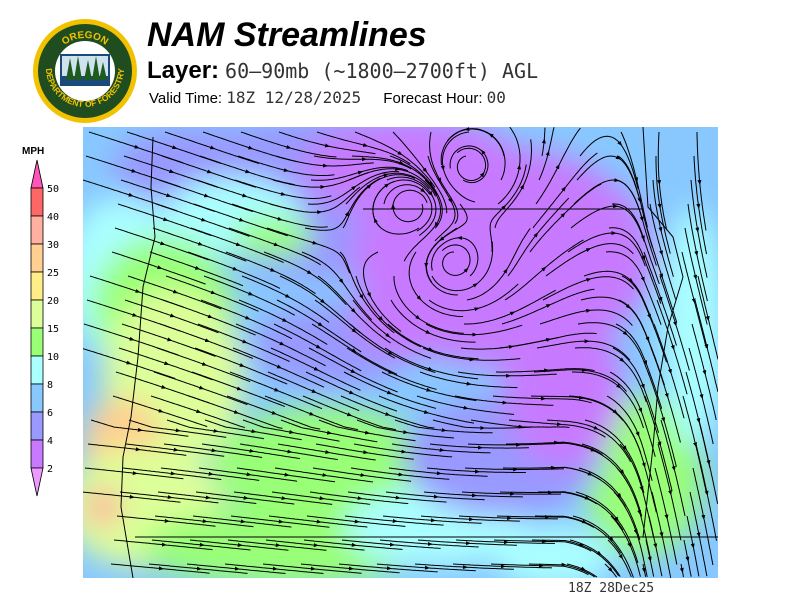 This screenshot has height=600, width=800. What do you see at coordinates (611, 588) in the screenshot?
I see `timestamp-label: 18Z 28Dec25` at bounding box center [611, 588].